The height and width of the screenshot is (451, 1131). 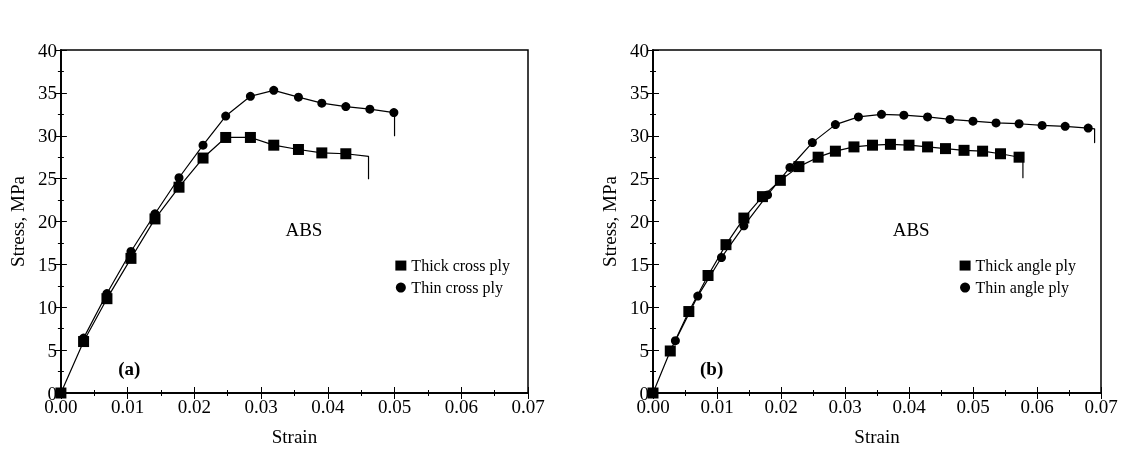 What do you see at coordinates (457, 288) in the screenshot?
I see `legend-label: Thin cross ply` at bounding box center [457, 288].